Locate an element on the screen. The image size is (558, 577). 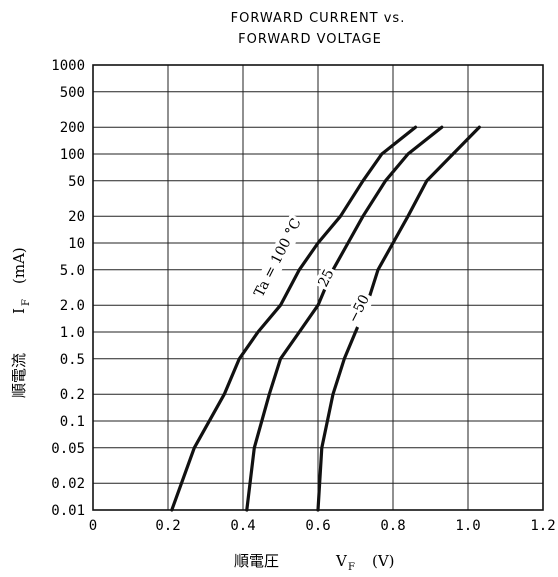
y-tick-label: 100 is located at coordinates (72, 155).